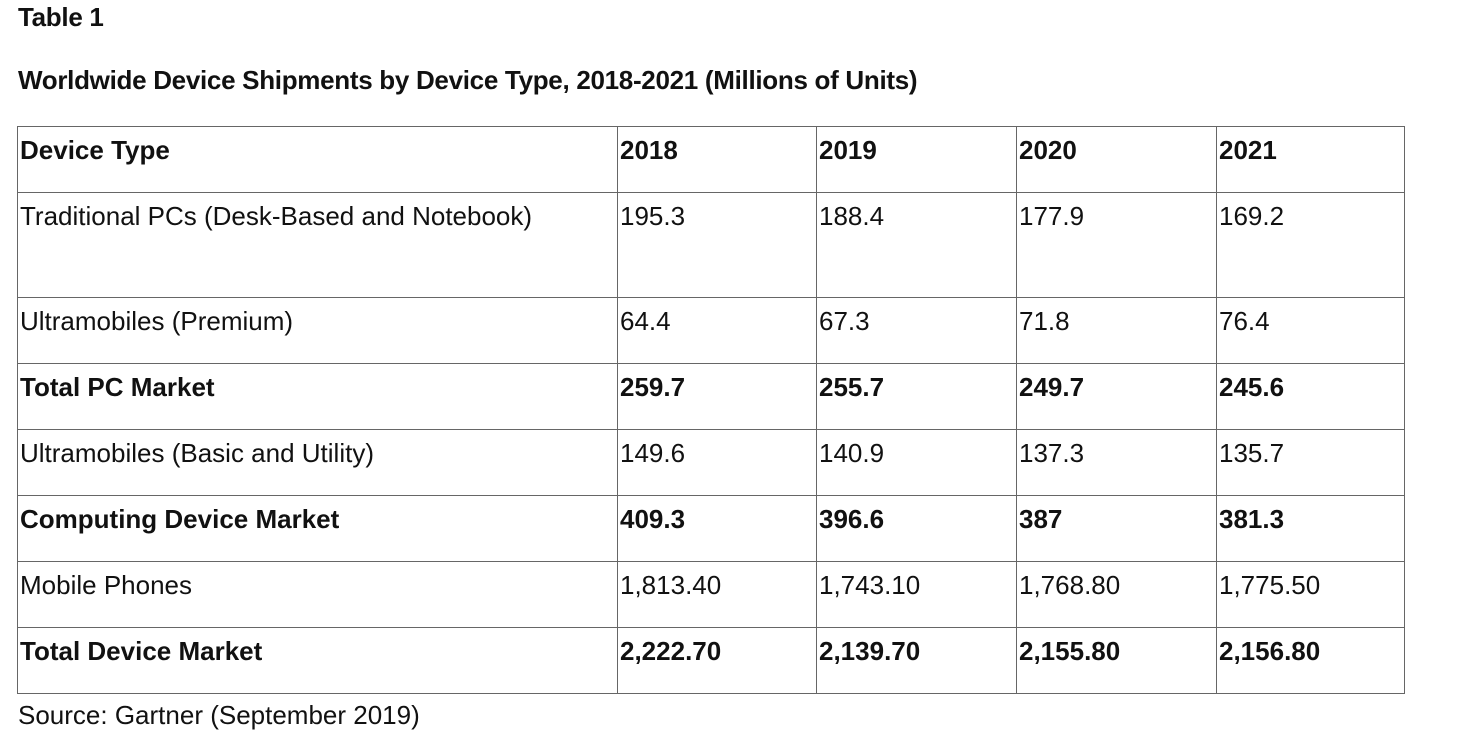  What do you see at coordinates (717, 660) in the screenshot?
I see `cell-value: 2,222.70` at bounding box center [717, 660].